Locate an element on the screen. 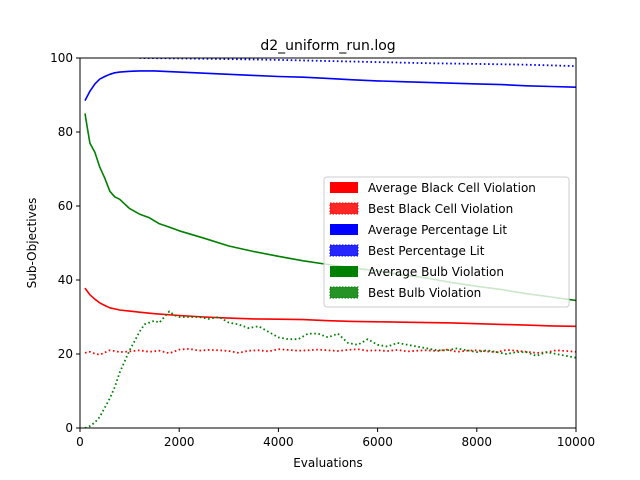  chart-title: d2_uniform_run.log is located at coordinates (327, 46).